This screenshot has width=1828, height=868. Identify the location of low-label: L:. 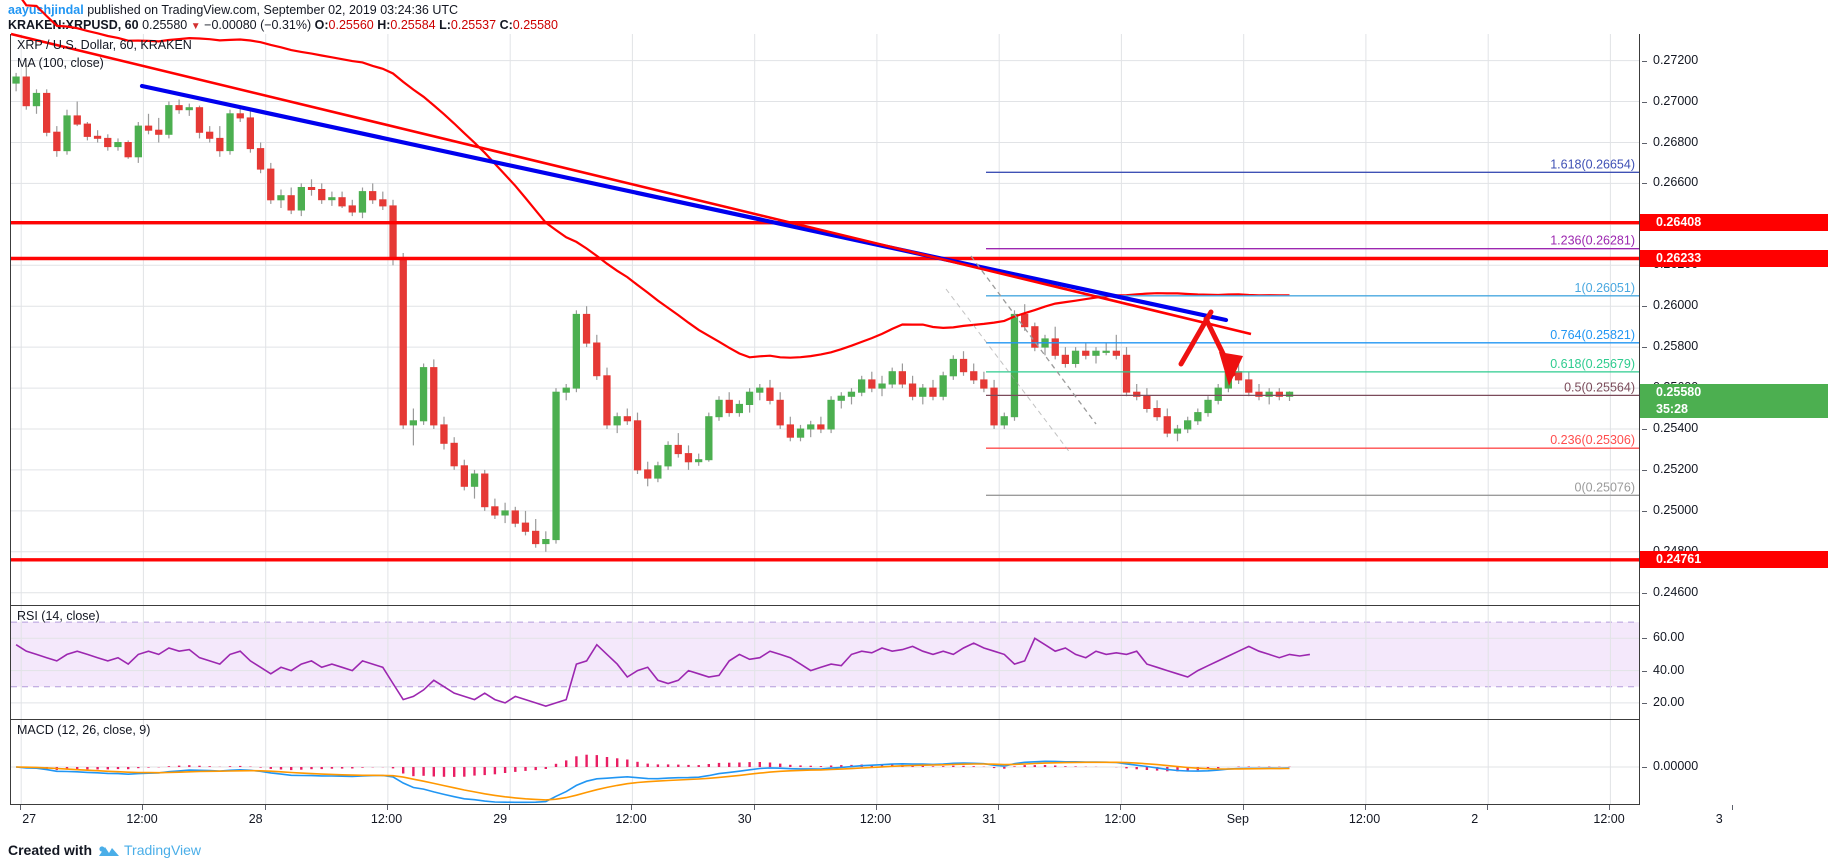
(445, 25).